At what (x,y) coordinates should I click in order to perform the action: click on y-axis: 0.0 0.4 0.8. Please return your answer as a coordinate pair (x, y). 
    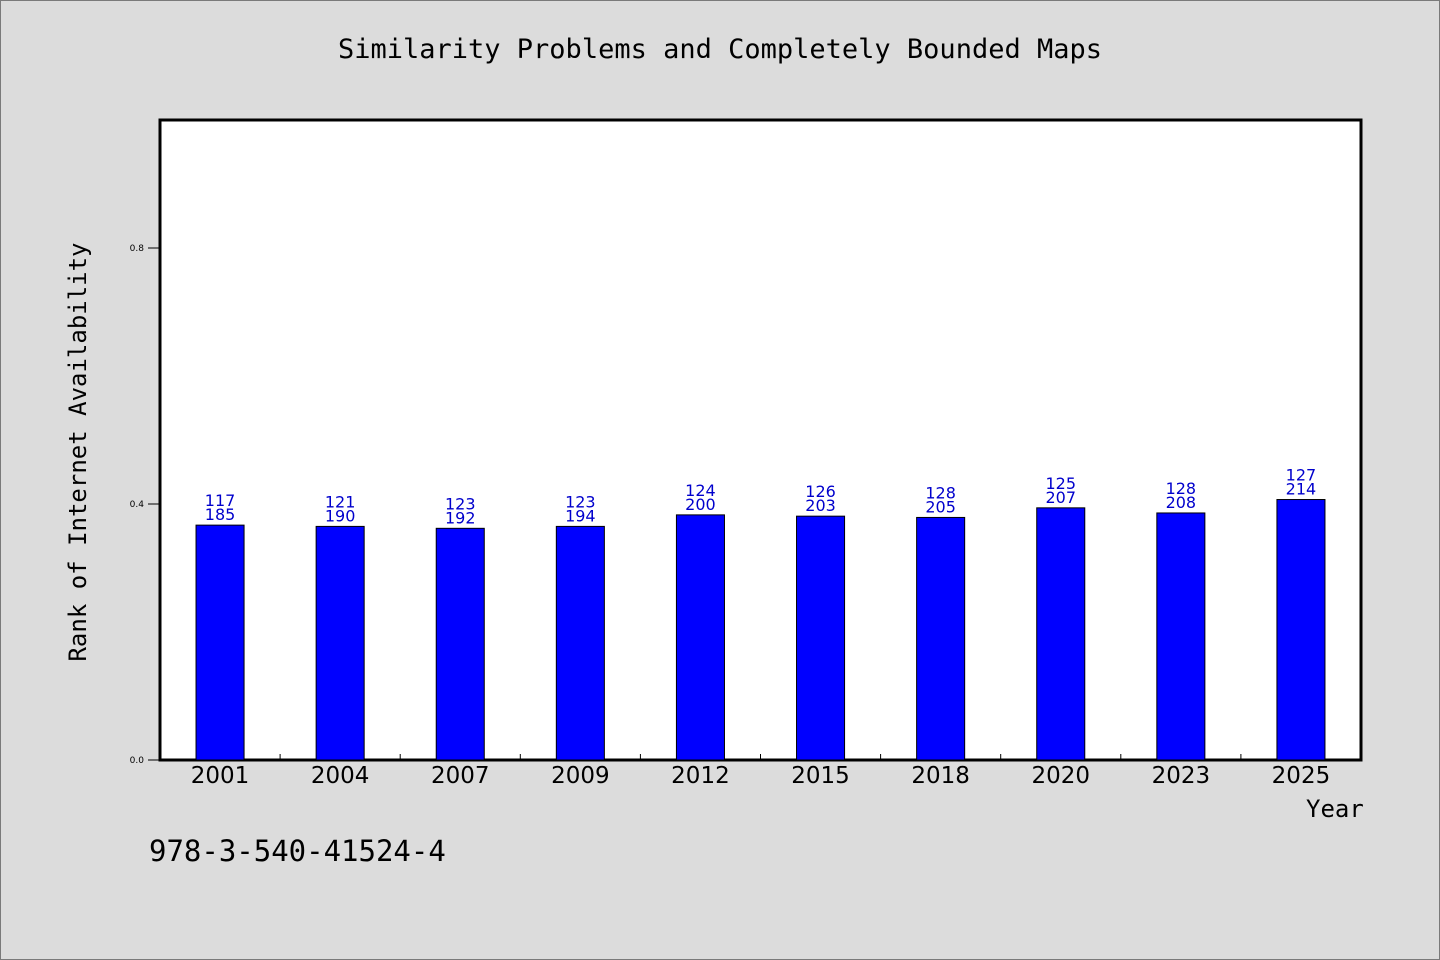
    Looking at the image, I should click on (145, 505).